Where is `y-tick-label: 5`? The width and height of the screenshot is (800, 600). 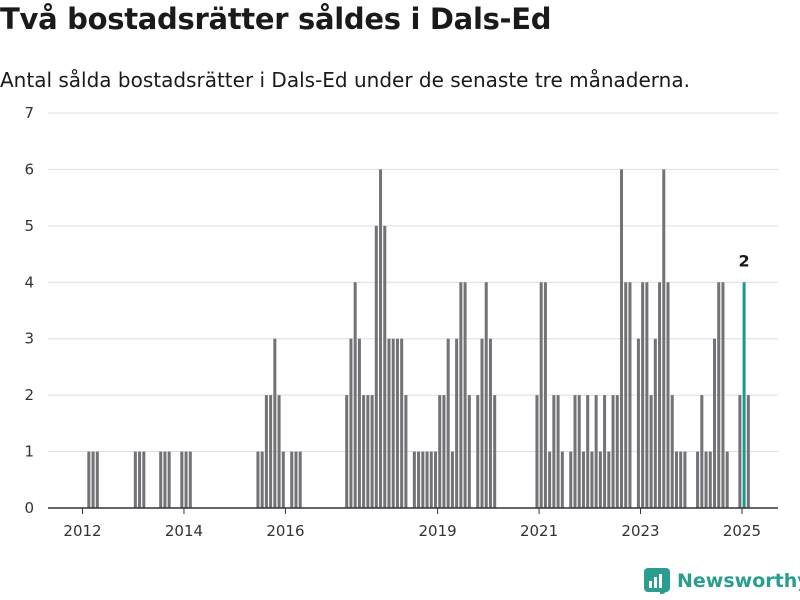 y-tick-label: 5 is located at coordinates (29, 226).